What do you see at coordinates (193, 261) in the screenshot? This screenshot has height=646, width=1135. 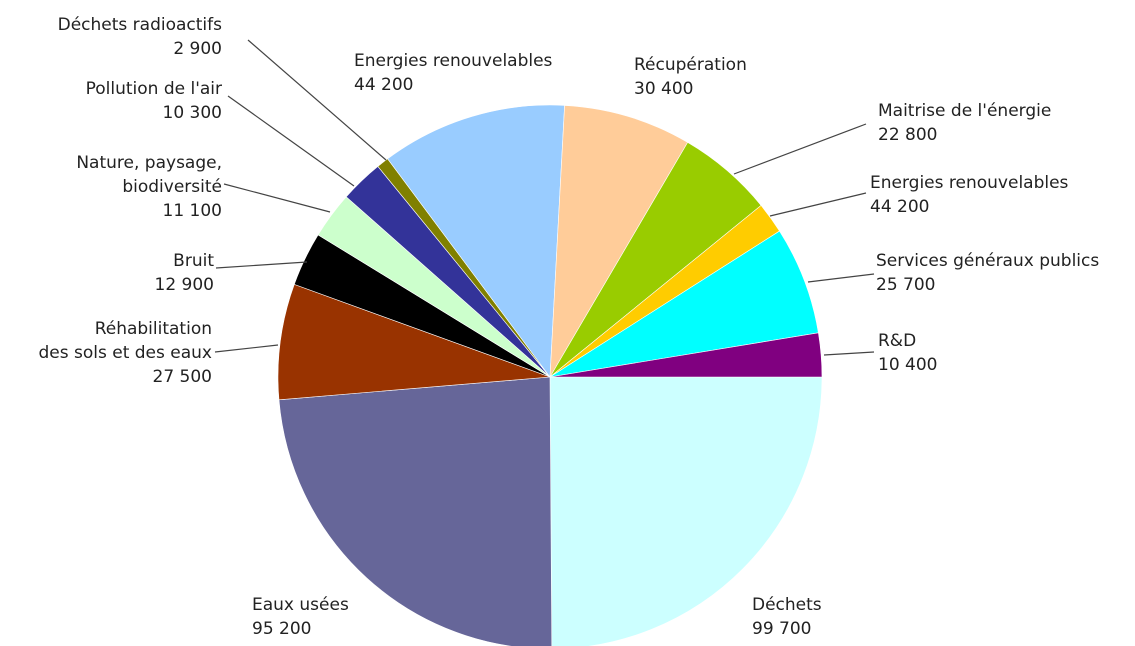 I see `slice-name-3: Bruit` at bounding box center [193, 261].